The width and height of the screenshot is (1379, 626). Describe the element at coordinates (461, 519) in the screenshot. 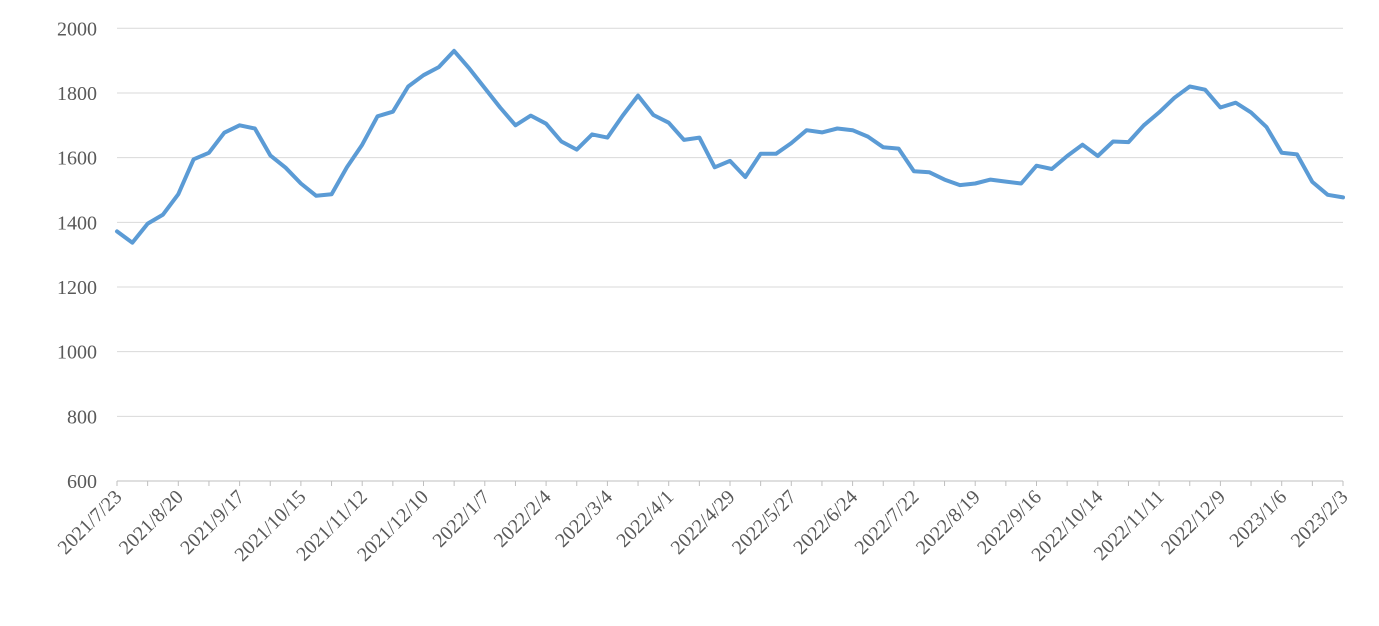

I see `x-tick-label: 2022/1/7` at that location.